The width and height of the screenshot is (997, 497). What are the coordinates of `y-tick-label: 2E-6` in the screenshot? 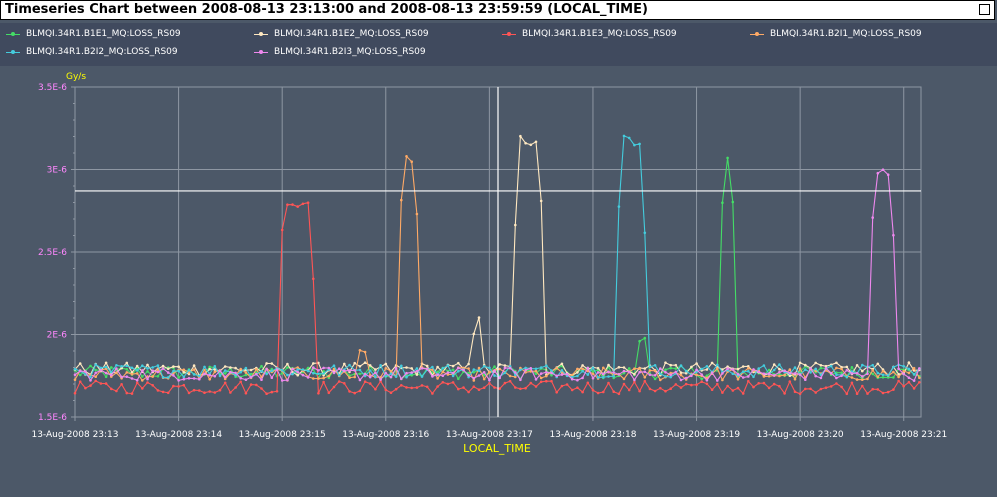 It's located at (57, 336).